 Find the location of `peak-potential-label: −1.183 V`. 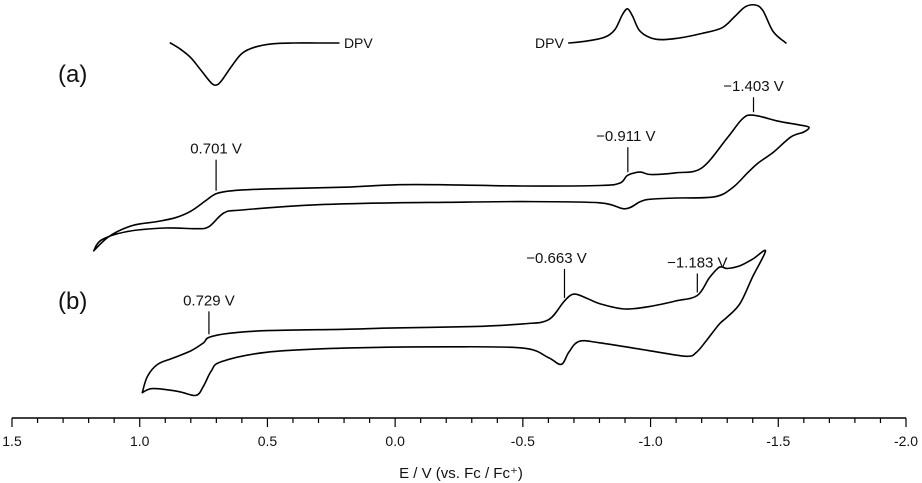

peak-potential-label: −1.183 V is located at coordinates (697, 263).